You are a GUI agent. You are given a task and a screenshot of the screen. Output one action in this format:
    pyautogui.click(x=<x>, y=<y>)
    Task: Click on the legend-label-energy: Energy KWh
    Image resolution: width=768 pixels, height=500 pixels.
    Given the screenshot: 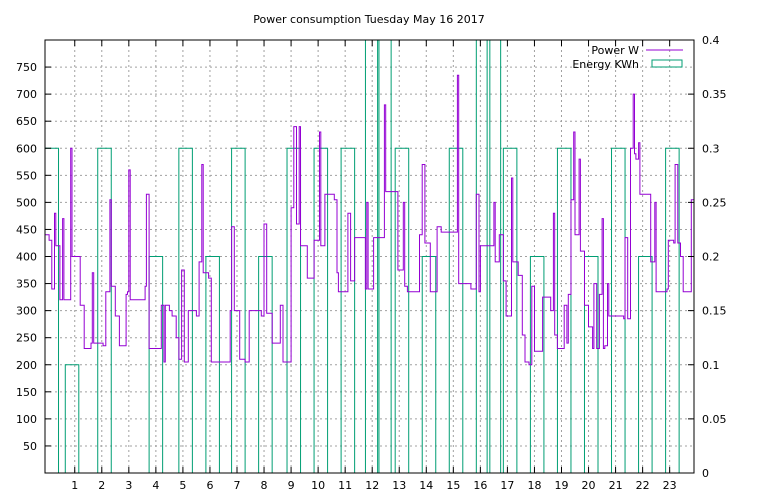 What is the action you would take?
    pyautogui.click(x=605, y=64)
    